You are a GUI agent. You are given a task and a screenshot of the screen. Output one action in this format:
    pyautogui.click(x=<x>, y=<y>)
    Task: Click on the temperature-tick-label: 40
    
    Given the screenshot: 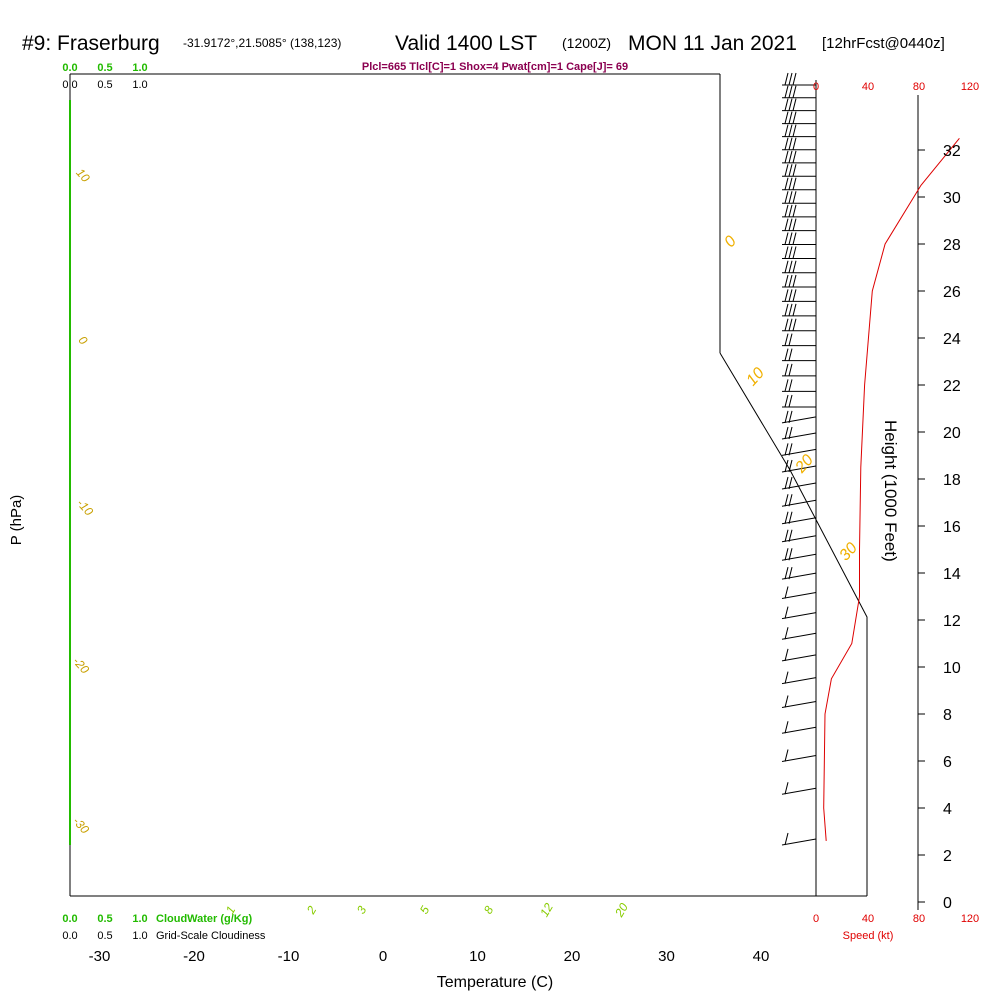 What is the action you would take?
    pyautogui.click(x=761, y=956)
    